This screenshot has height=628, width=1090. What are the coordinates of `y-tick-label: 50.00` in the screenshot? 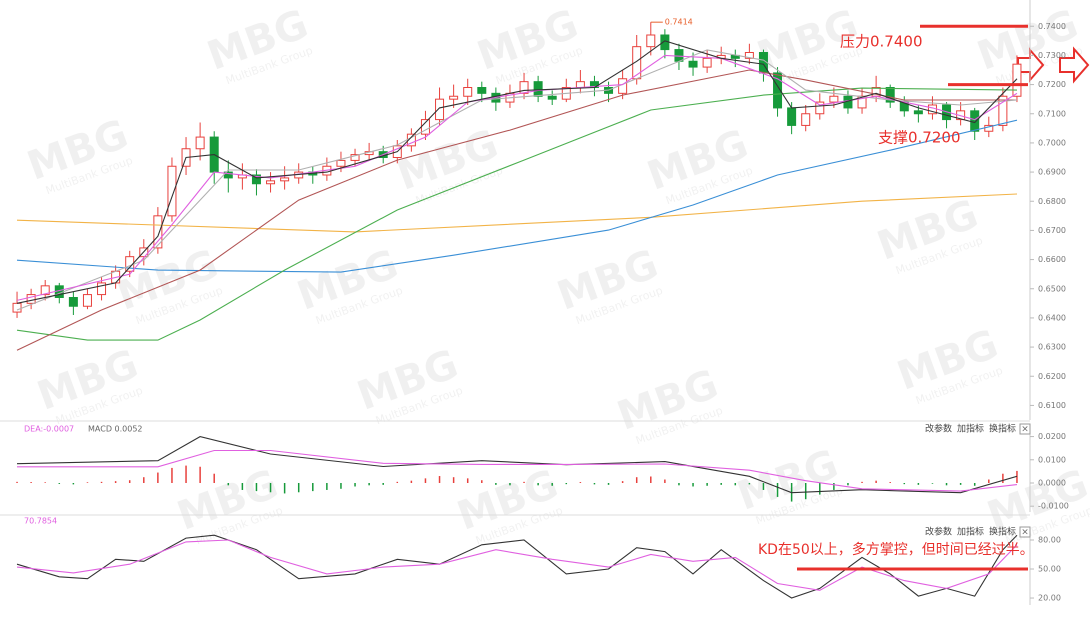 It's located at (1049, 569).